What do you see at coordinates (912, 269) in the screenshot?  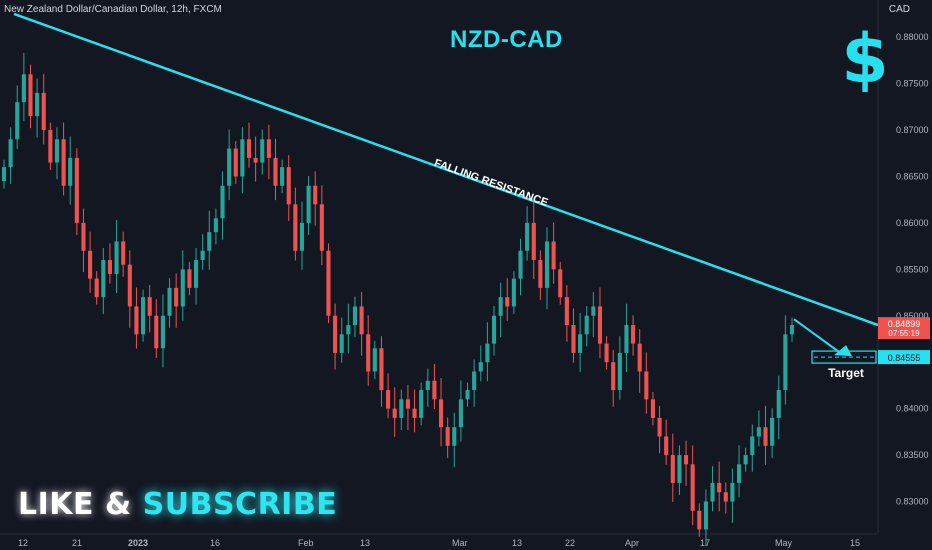 I see `price-tick-label: 0.85500` at bounding box center [912, 269].